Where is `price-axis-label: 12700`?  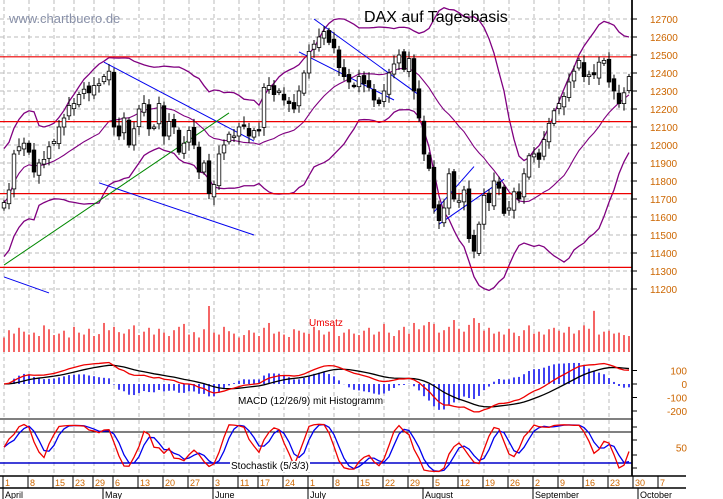 price-axis-label: 12700 is located at coordinates (664, 20).